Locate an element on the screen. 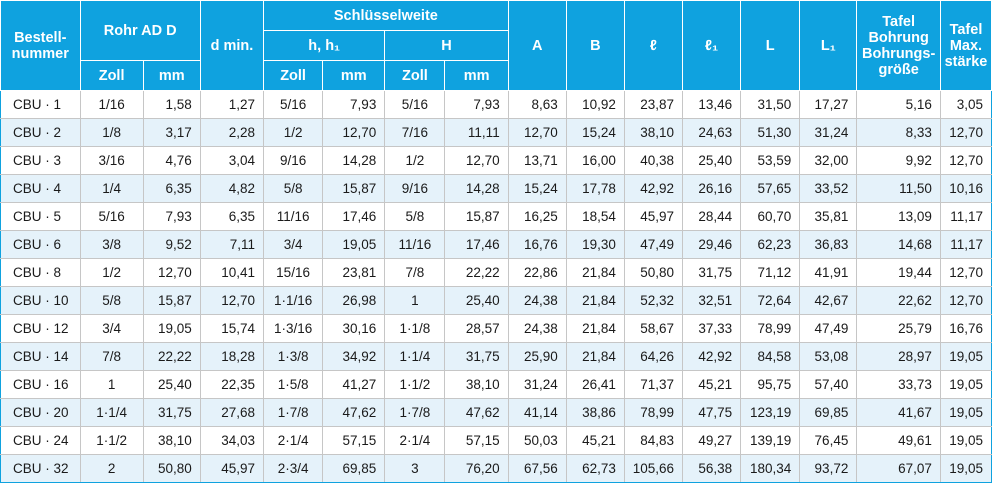  table-cell: 10,41 is located at coordinates (231, 272).